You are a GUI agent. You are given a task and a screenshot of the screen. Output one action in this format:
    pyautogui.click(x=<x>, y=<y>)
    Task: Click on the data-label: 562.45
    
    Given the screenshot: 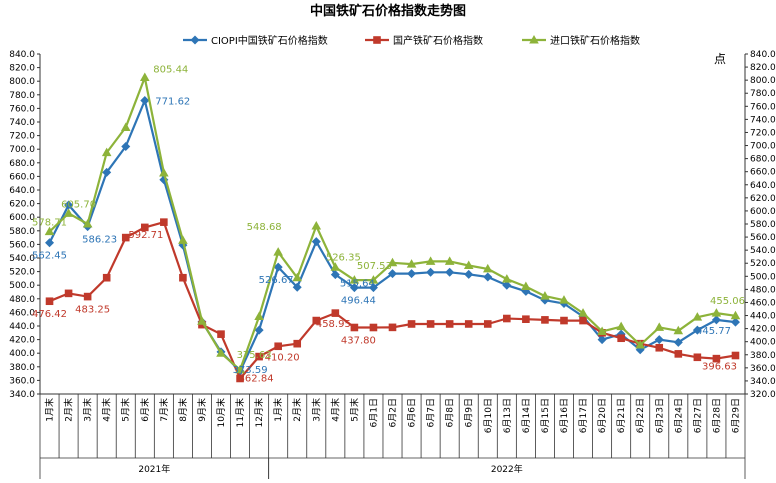 What is the action you would take?
    pyautogui.click(x=49, y=256)
    